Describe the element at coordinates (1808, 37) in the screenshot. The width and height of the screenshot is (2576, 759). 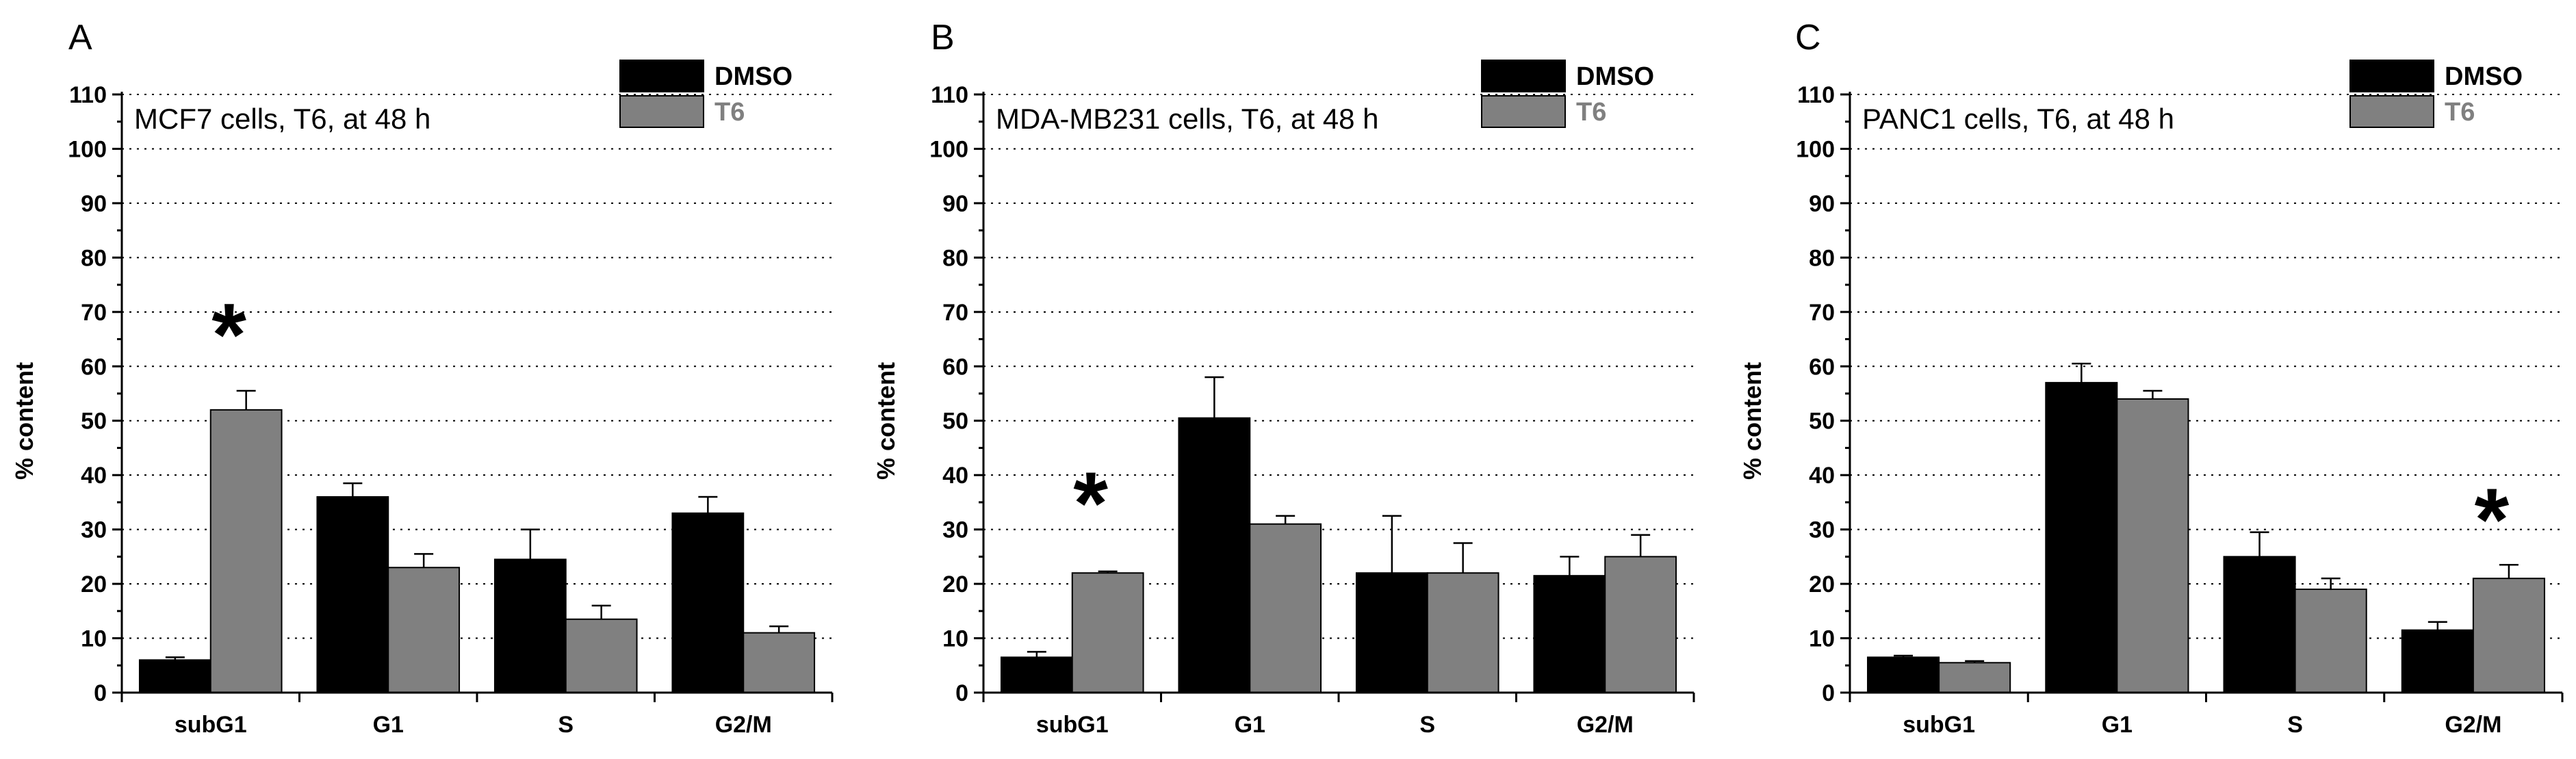
I see `panel-label: C` at that location.